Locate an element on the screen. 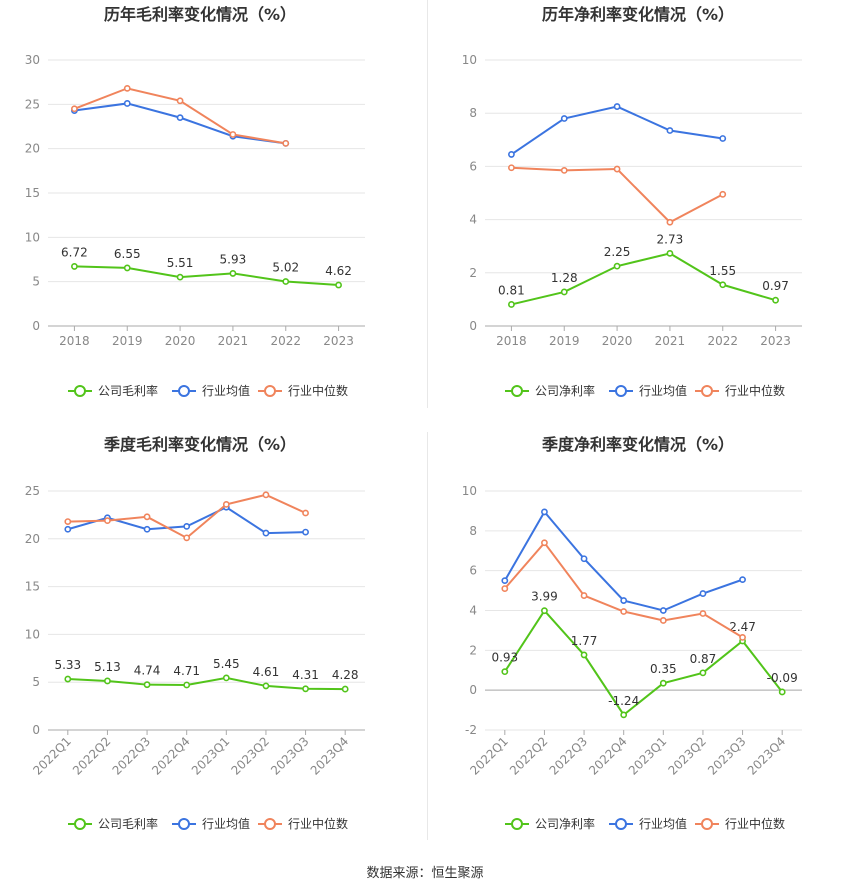 The width and height of the screenshot is (850, 891). chart-title: 季度毛利率变化情况（%） is located at coordinates (199, 444).